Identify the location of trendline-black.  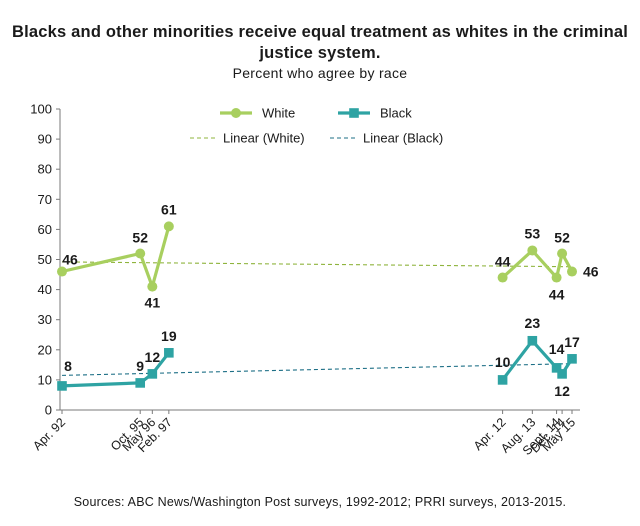
(317, 369).